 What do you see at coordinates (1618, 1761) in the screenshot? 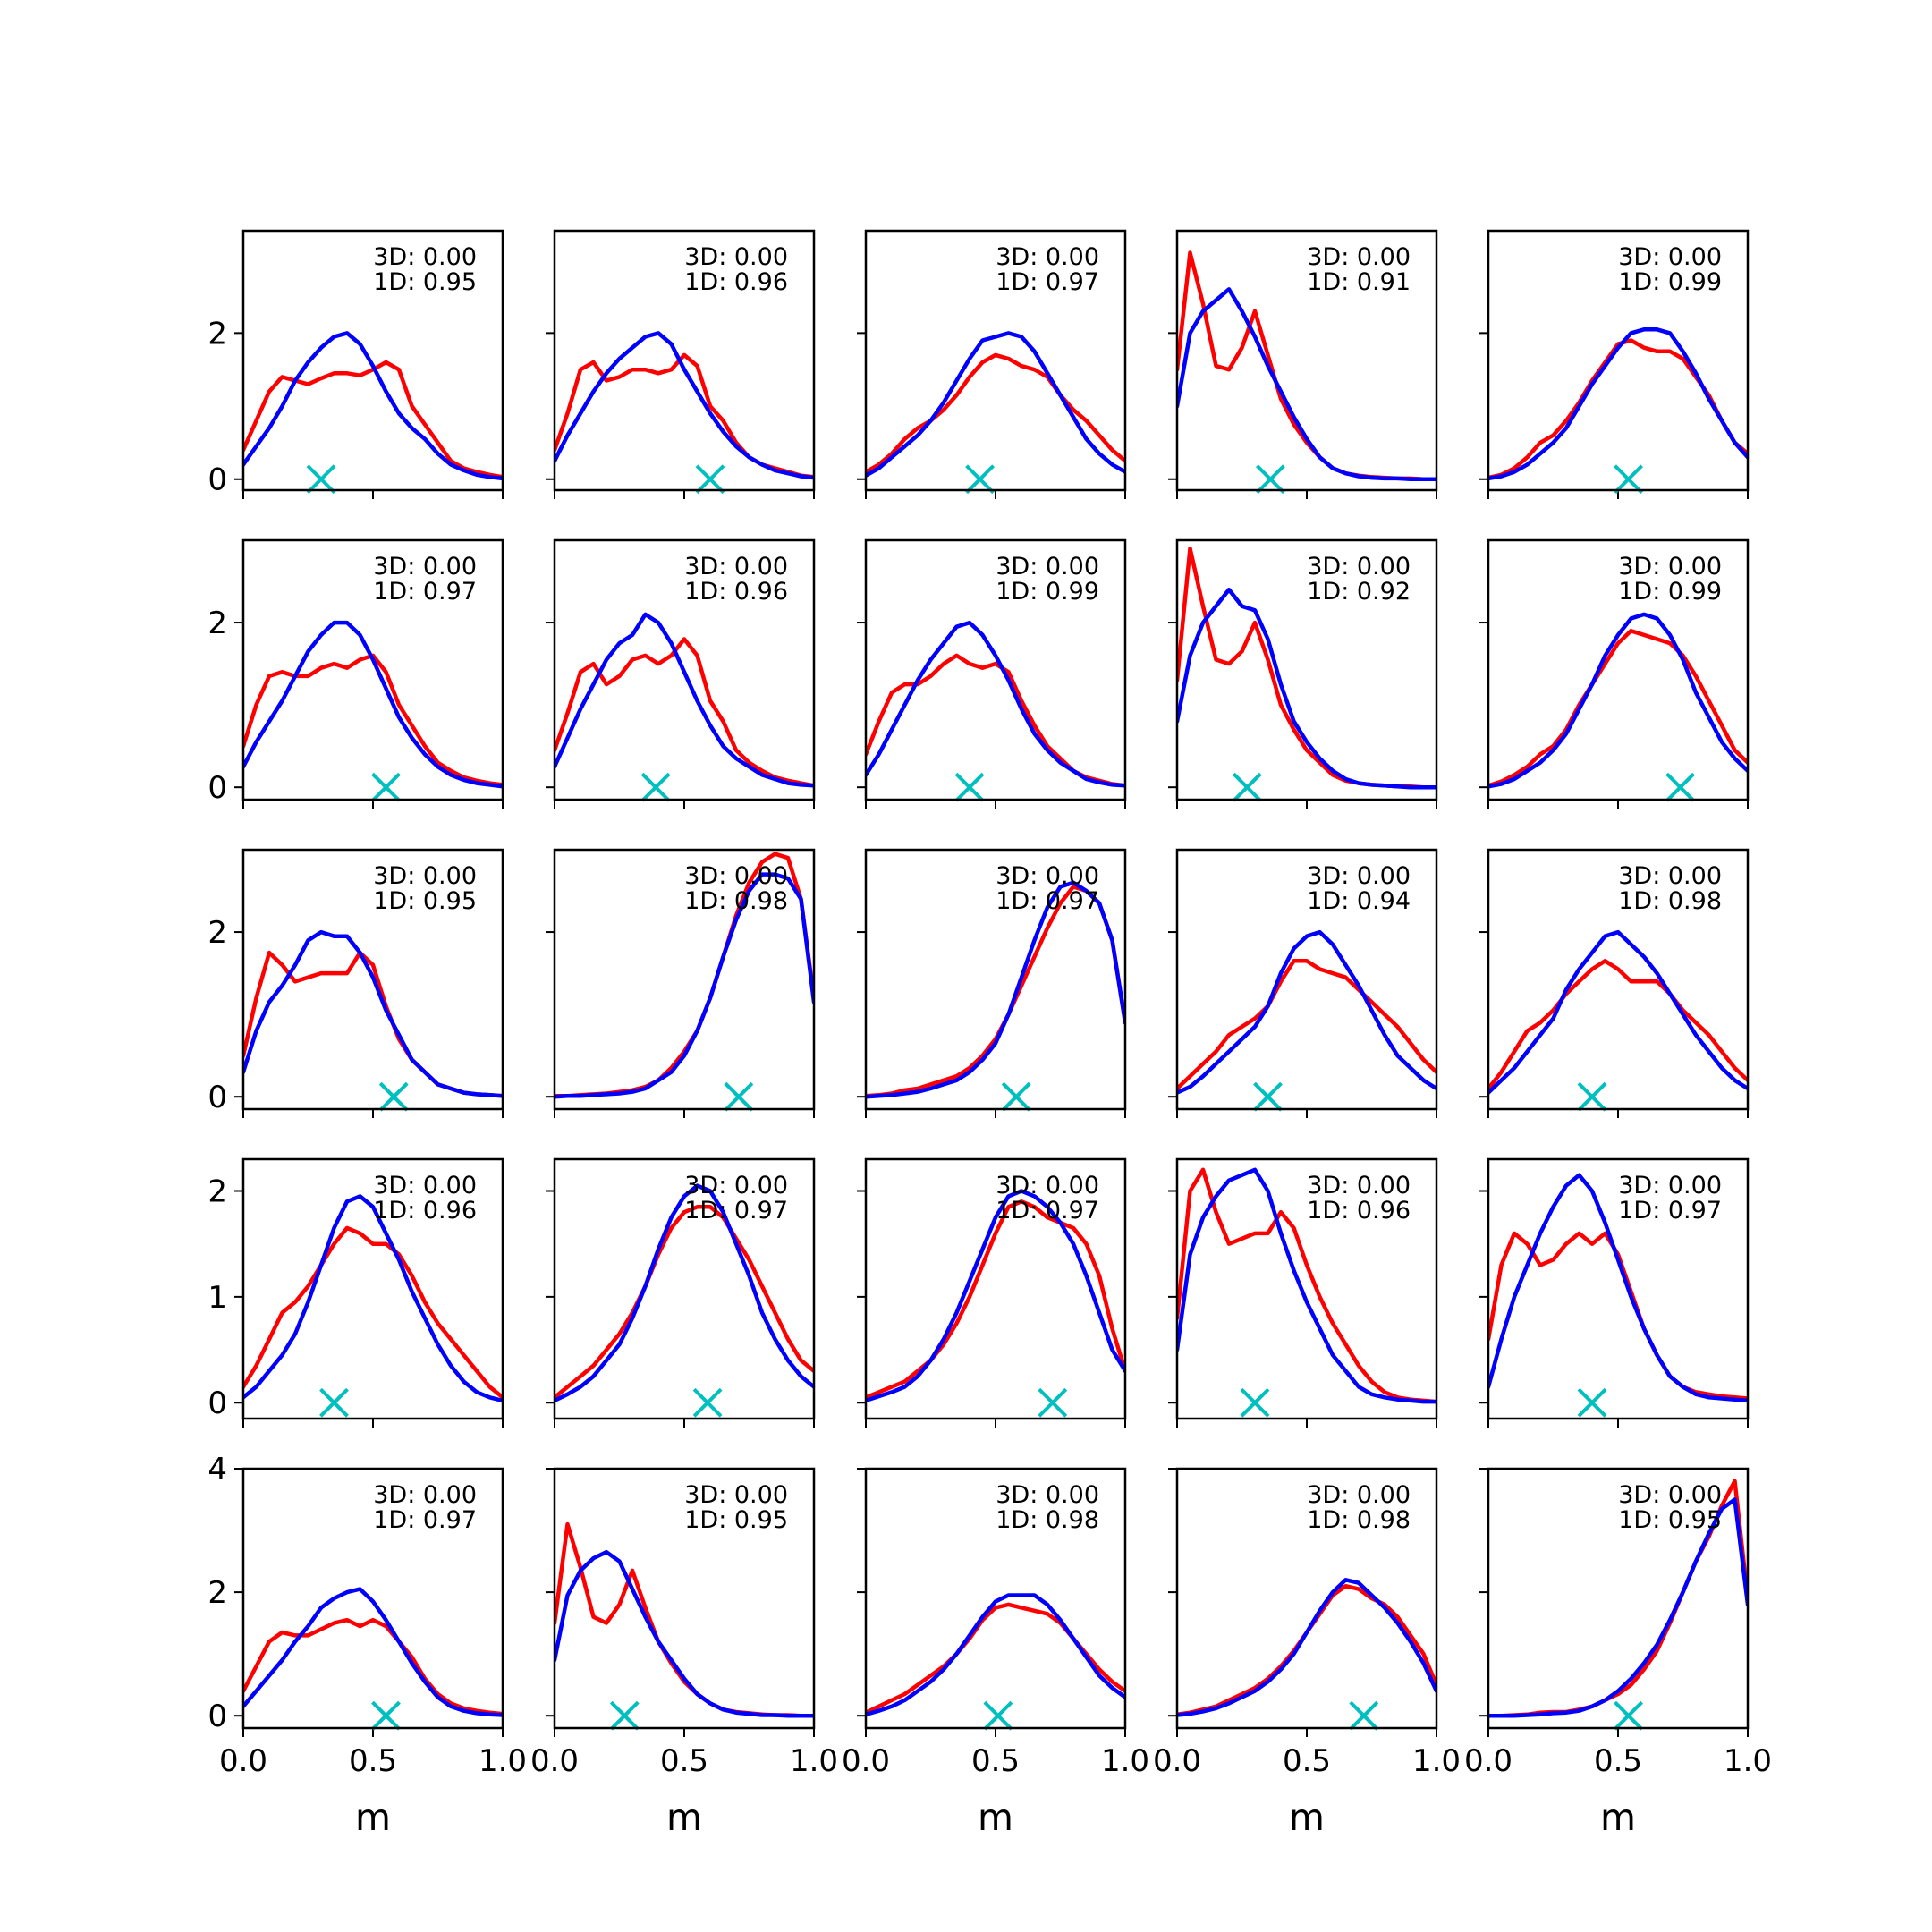
I see `x-tick-label: 0.5` at bounding box center [1618, 1761].